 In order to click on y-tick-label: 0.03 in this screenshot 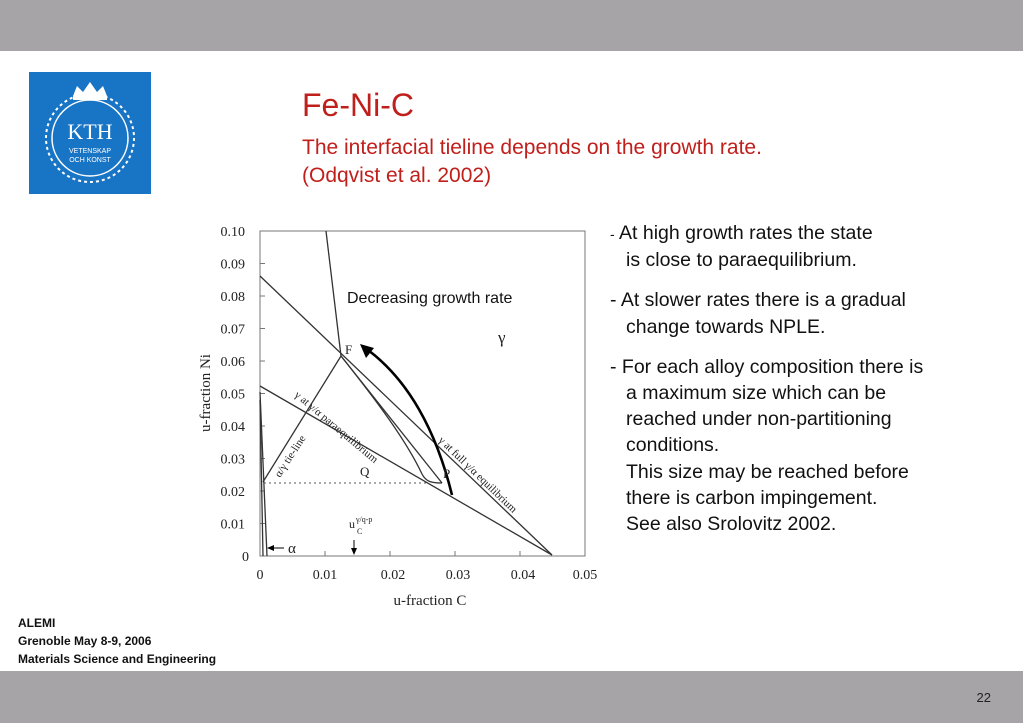, I will do `click(233, 460)`.